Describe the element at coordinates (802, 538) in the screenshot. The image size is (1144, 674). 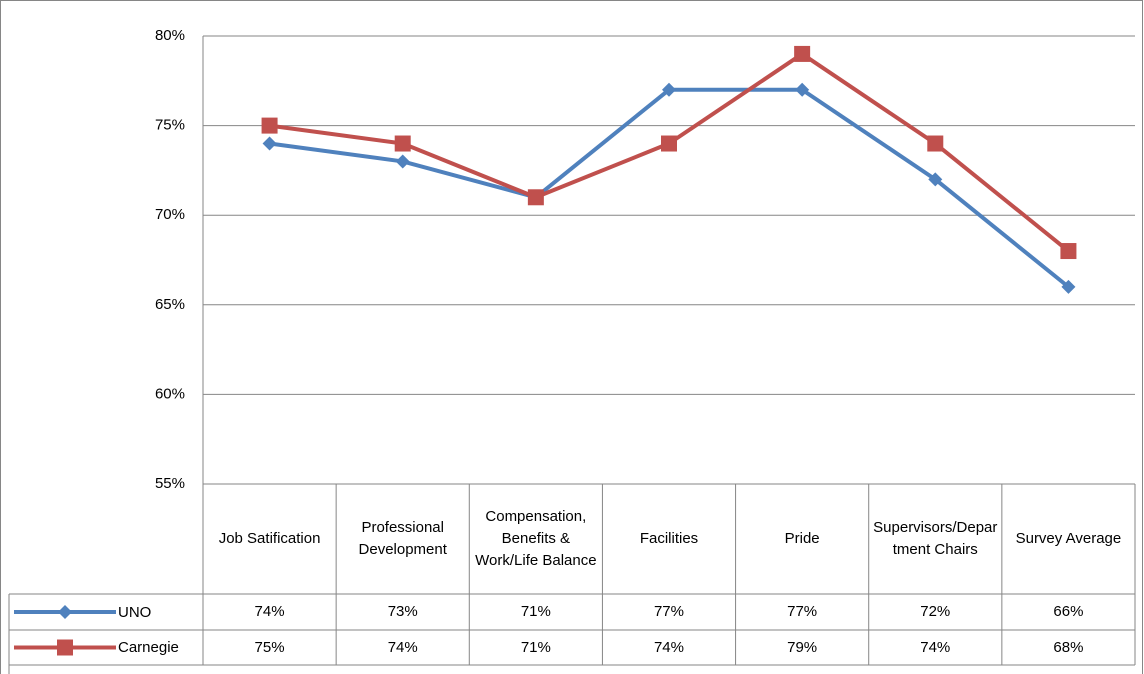
I see `category-label: Pride` at that location.